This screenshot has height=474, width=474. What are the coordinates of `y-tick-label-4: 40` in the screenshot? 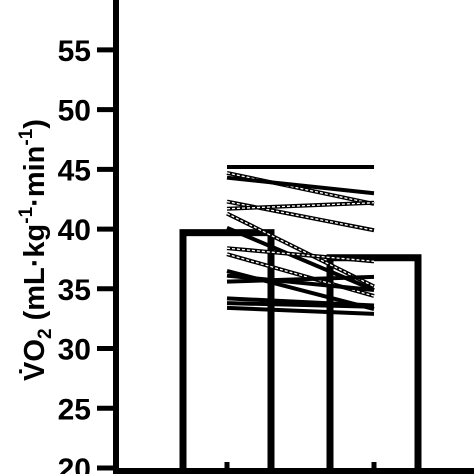 It's located at (74, 230).